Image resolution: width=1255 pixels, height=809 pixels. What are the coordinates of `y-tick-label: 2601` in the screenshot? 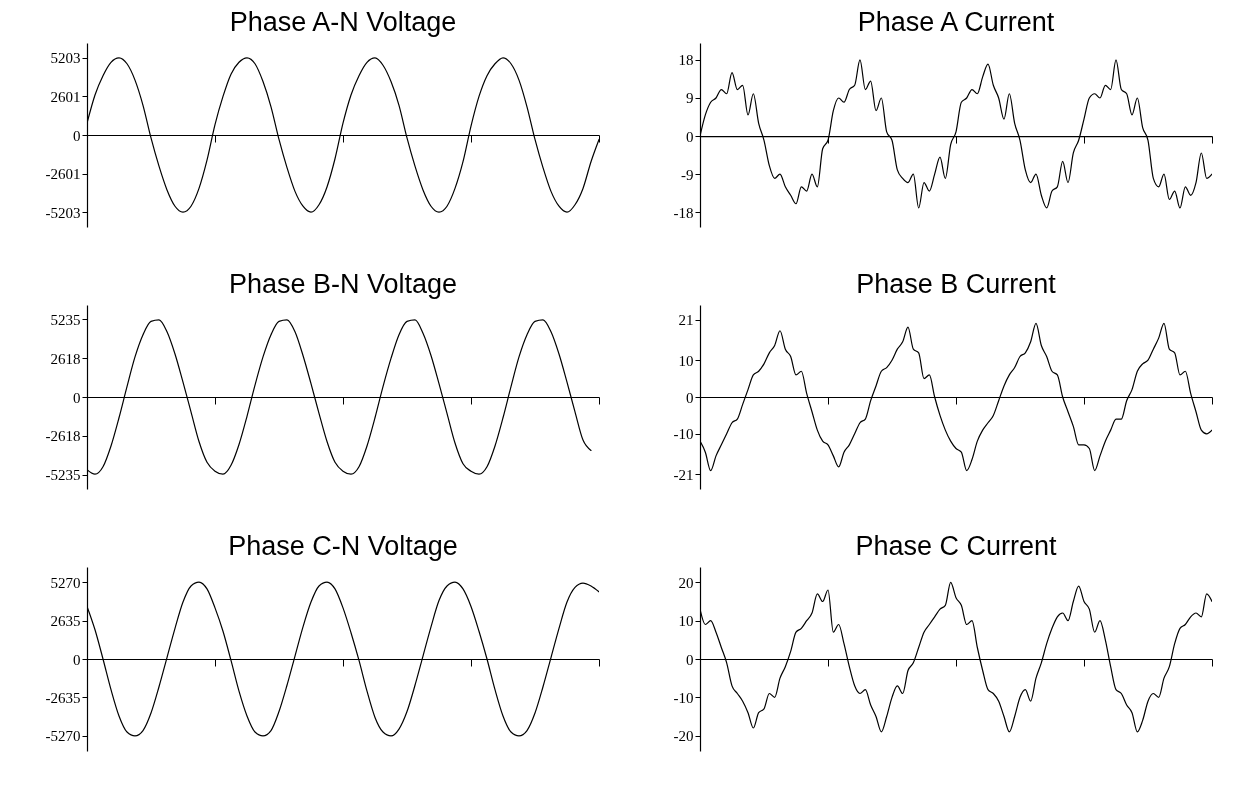 It's located at (65, 96).